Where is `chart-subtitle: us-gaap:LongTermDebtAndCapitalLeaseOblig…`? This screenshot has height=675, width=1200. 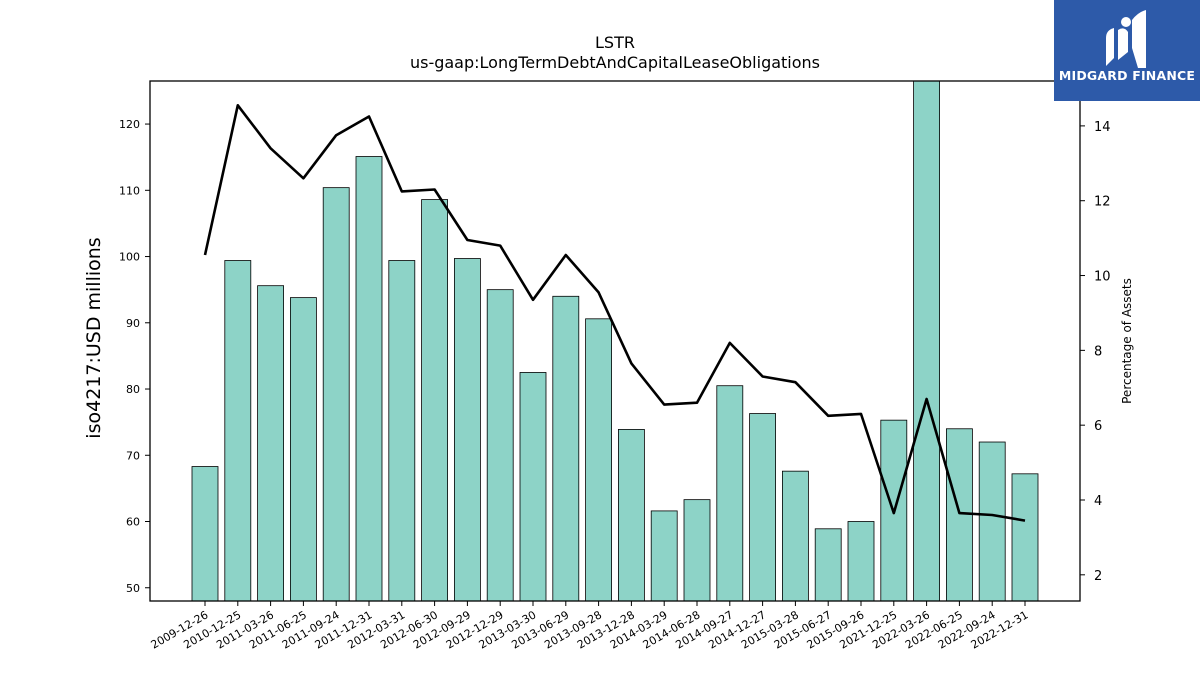 chart-subtitle: us-gaap:LongTermDebtAndCapitalLeaseOblig… is located at coordinates (615, 62).